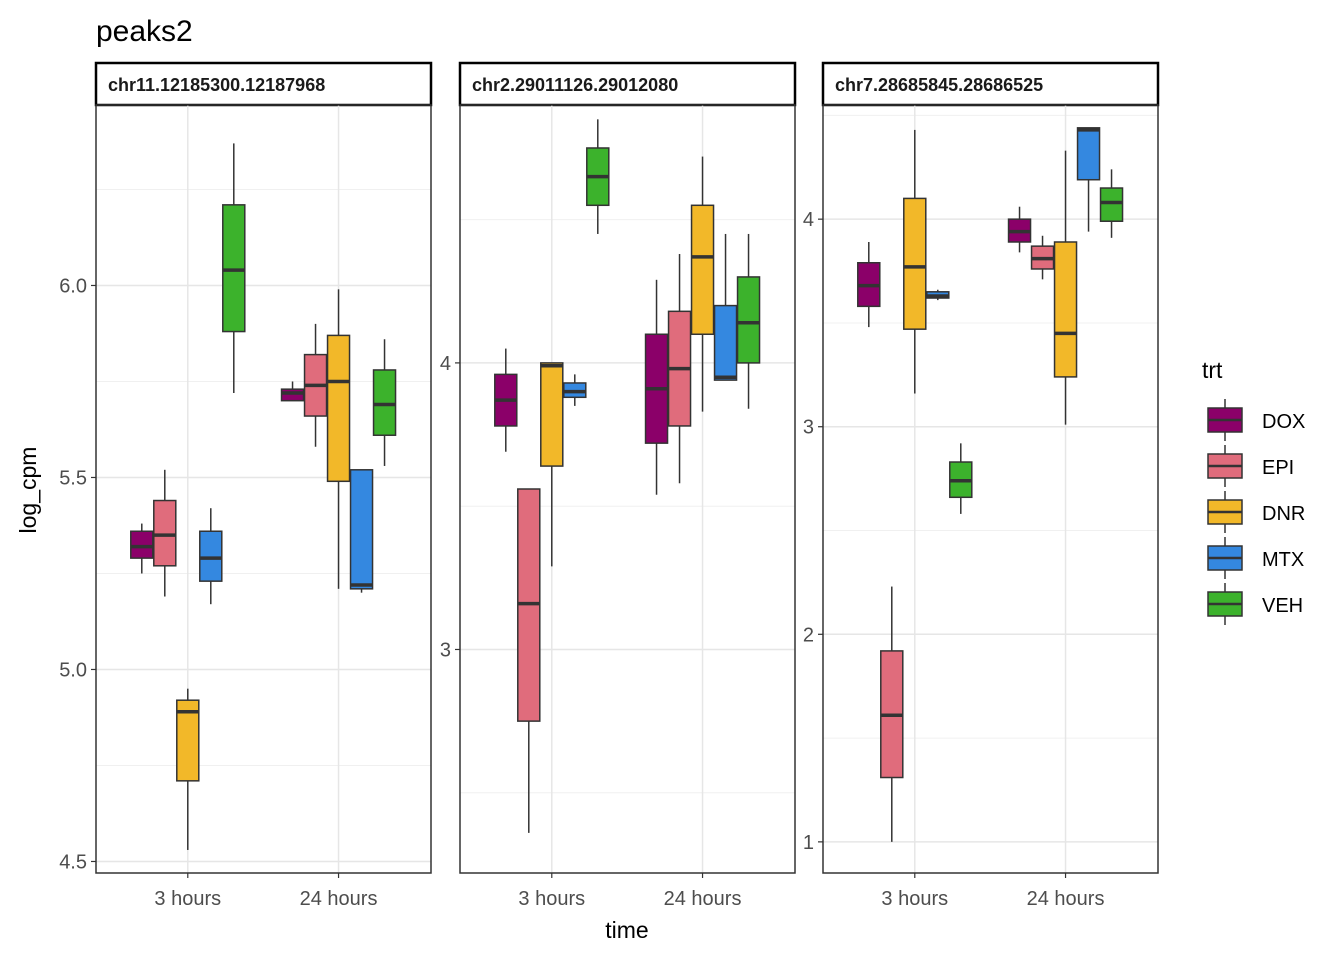  I want to click on facet-strip-label: chr11.12185300.12187968, so click(216, 85).